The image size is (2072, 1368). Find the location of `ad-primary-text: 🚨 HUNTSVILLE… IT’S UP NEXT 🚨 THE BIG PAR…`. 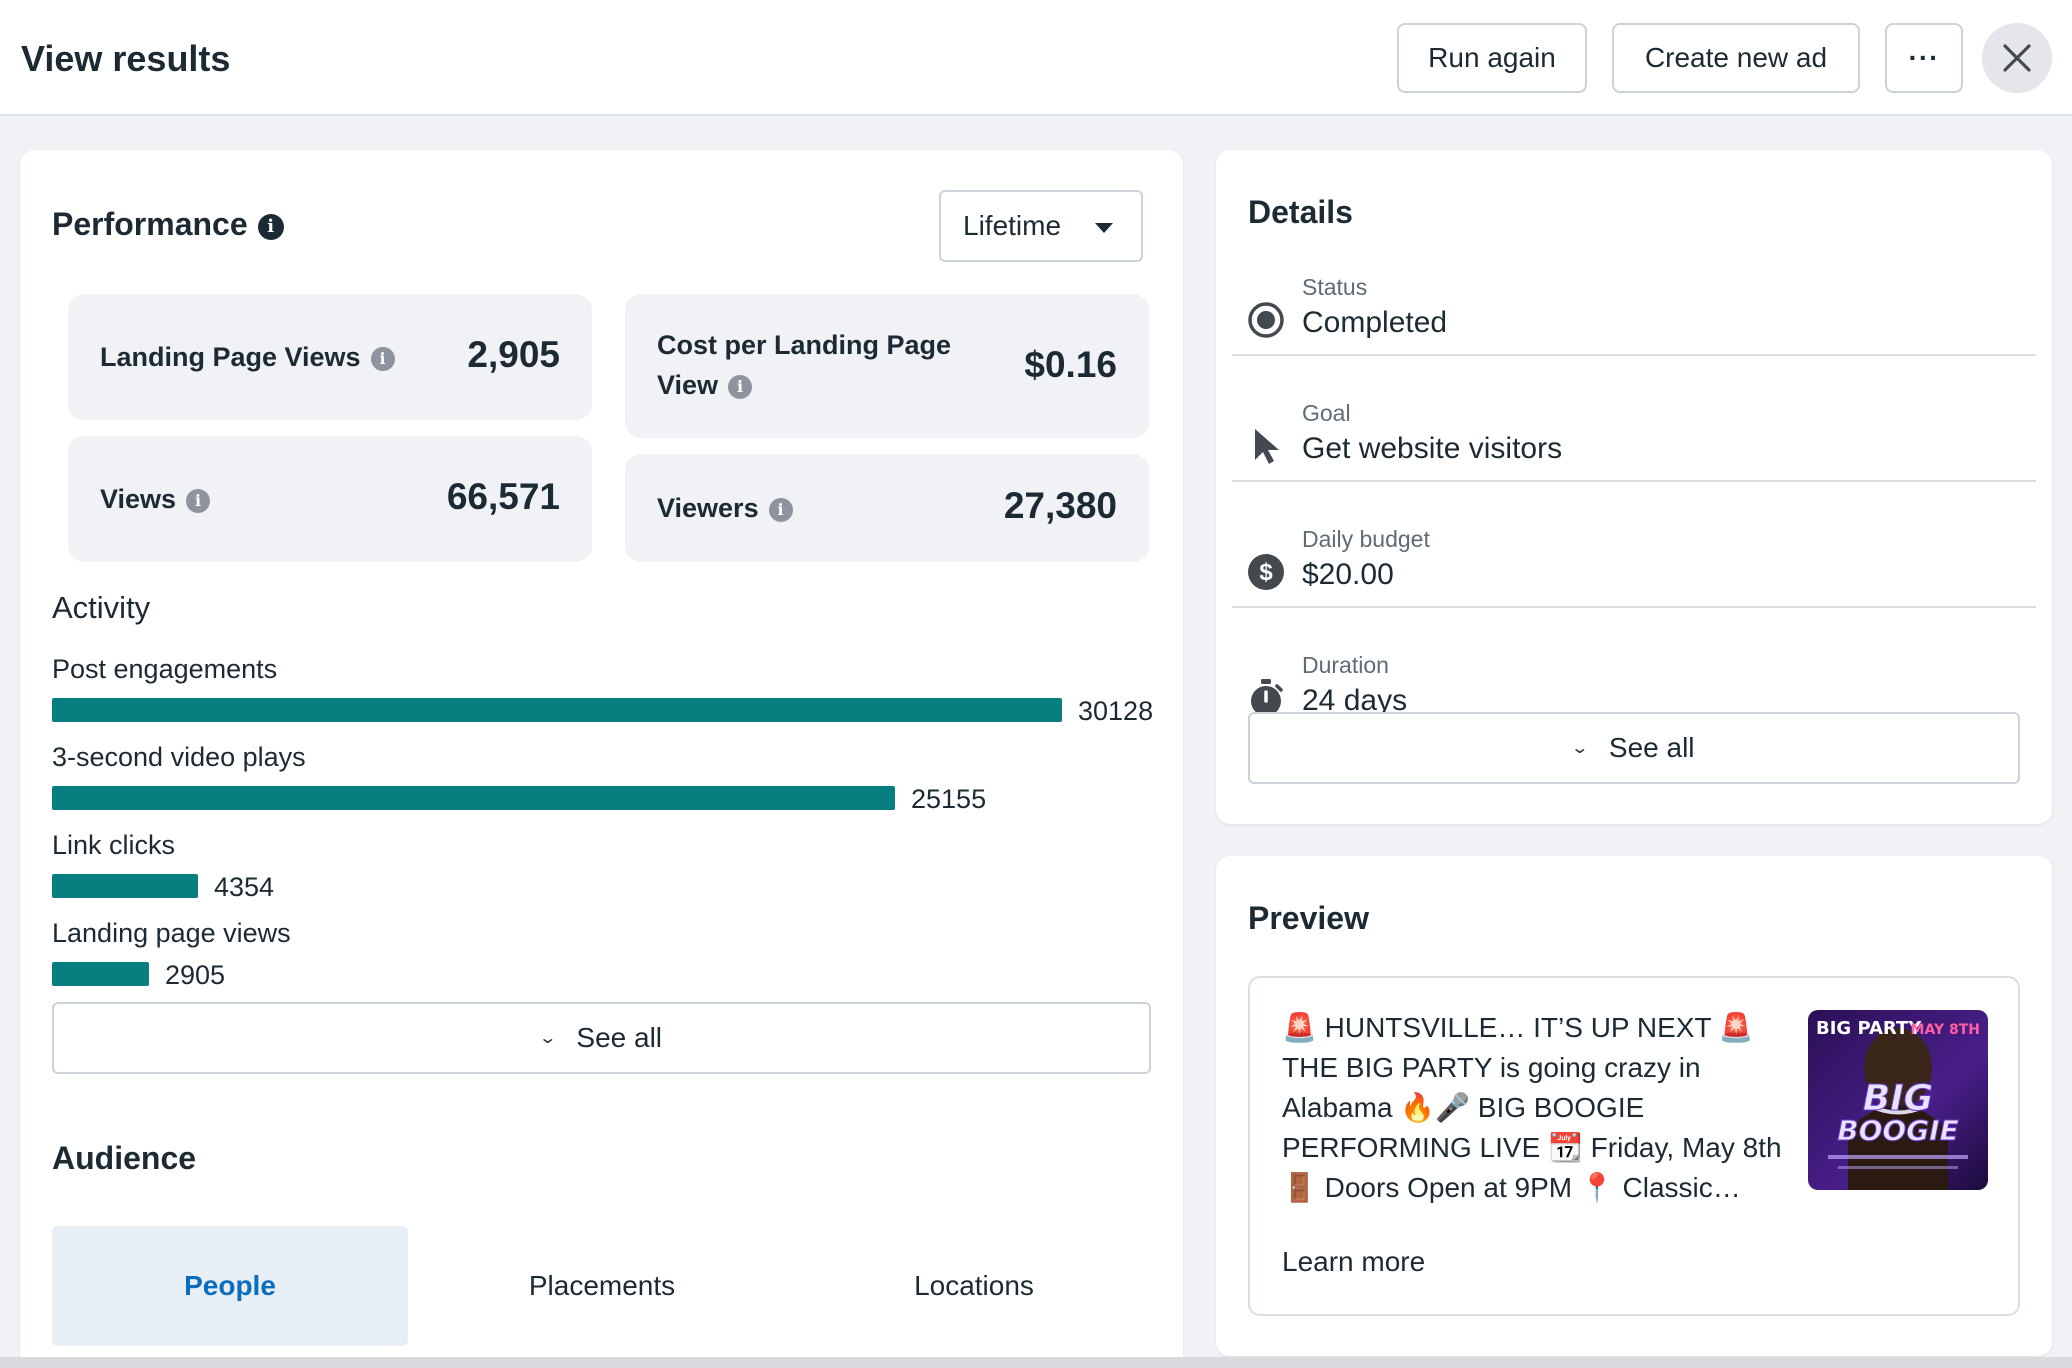

ad-primary-text: 🚨 HUNTSVILLE… IT’S UP NEXT 🚨 THE BIG PAR… is located at coordinates (1532, 1107).